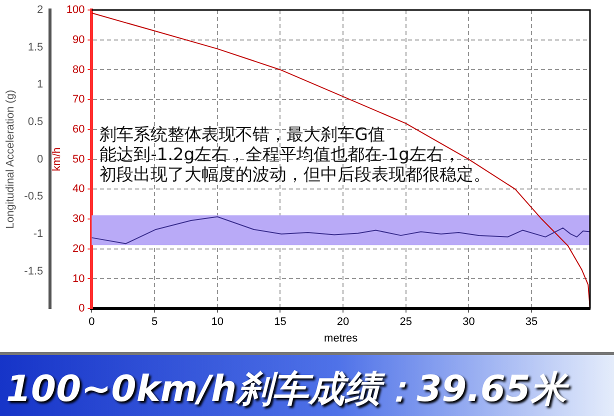  What do you see at coordinates (406, 322) in the screenshot?
I see `x-tick-label: 25` at bounding box center [406, 322].